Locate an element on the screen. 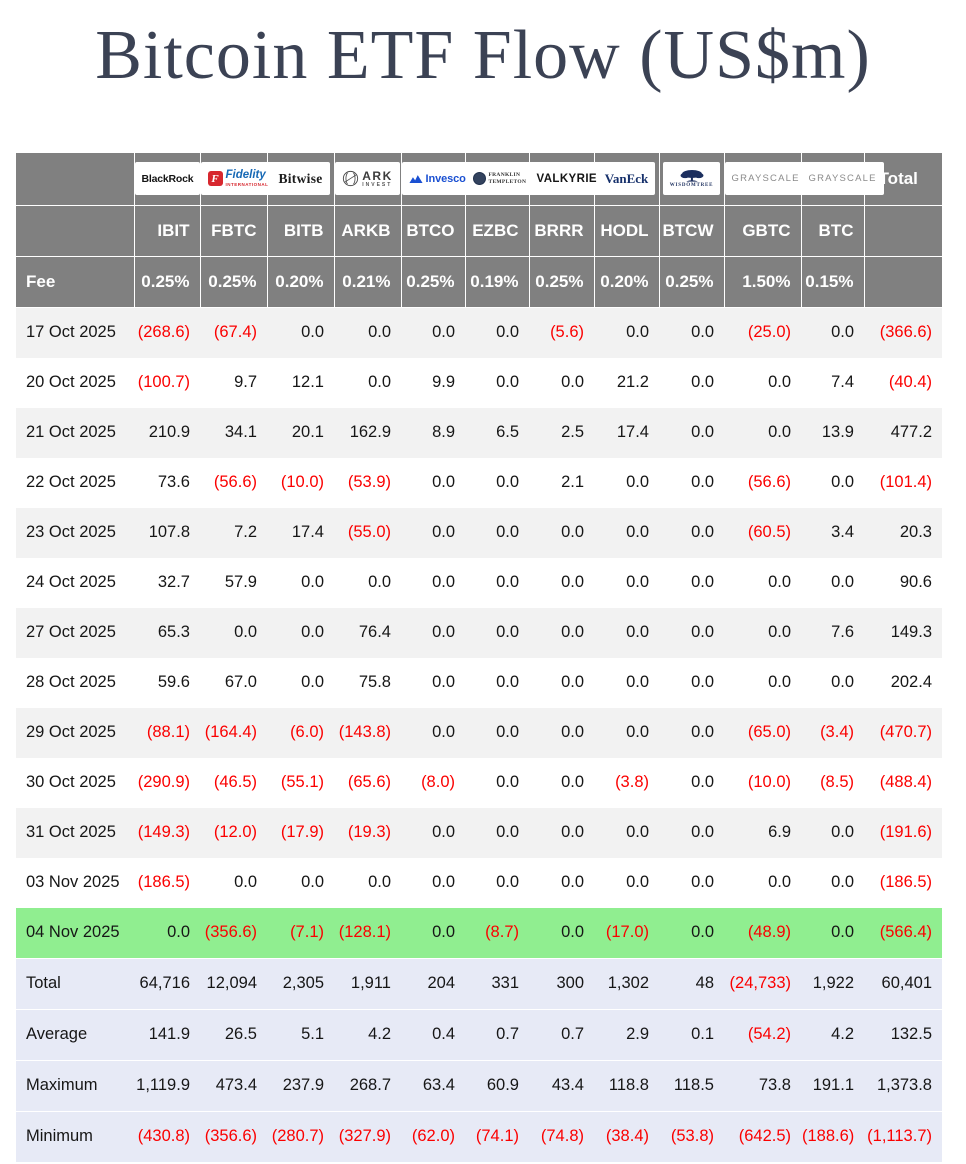  fee-row-label: Fee is located at coordinates (75, 282).